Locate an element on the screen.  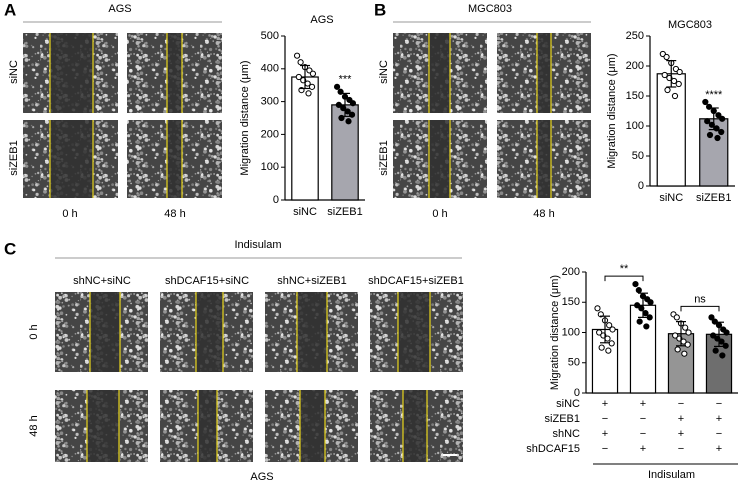
chart-title: AGS is located at coordinates (321, 20).